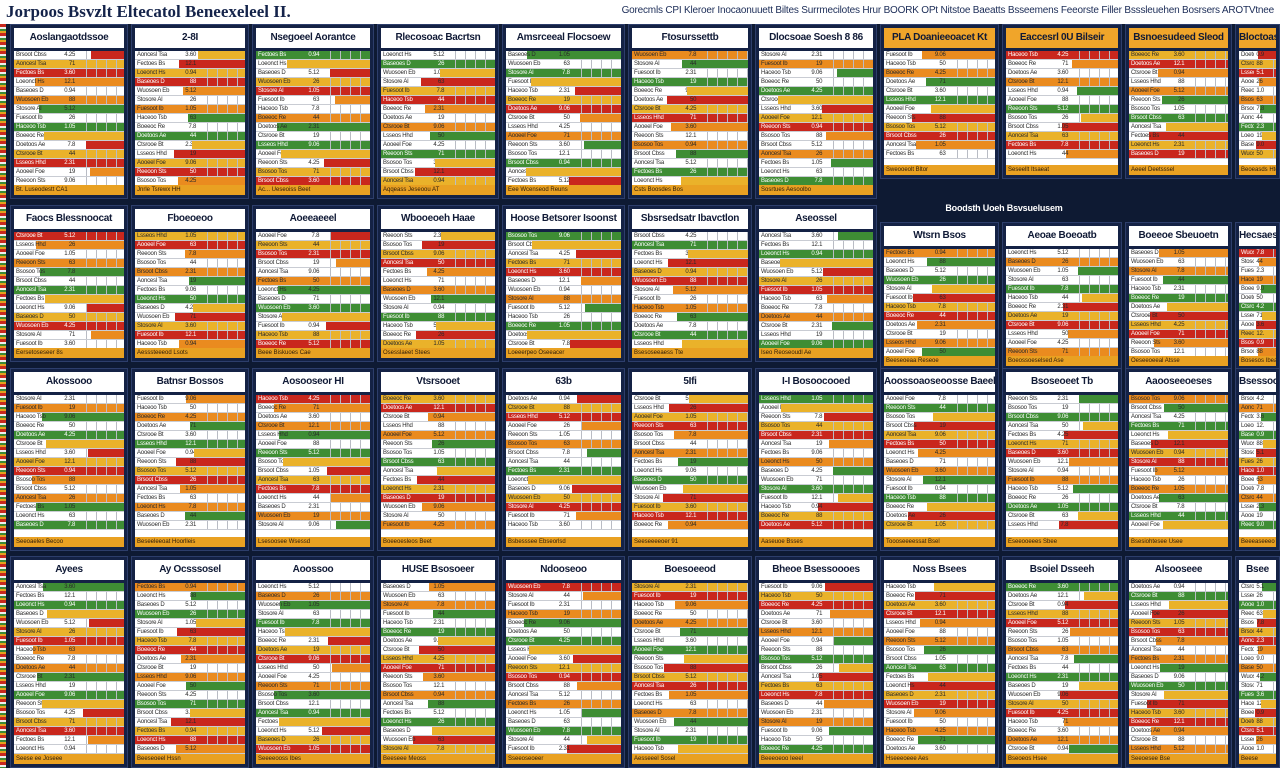  Describe the element at coordinates (1062, 704) in the screenshot. I see `table-row: Stosore Al 50` at that location.